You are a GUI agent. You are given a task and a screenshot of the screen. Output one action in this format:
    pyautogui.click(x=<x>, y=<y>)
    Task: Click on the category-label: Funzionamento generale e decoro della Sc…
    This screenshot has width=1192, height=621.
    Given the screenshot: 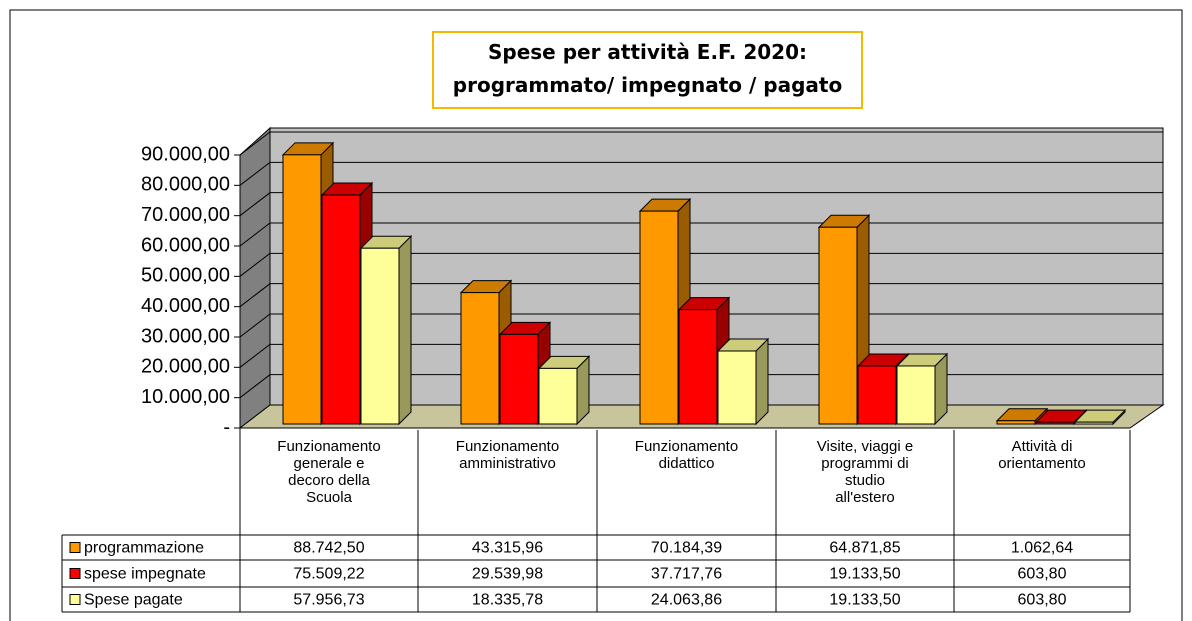 What is the action you would take?
    pyautogui.click(x=329, y=472)
    